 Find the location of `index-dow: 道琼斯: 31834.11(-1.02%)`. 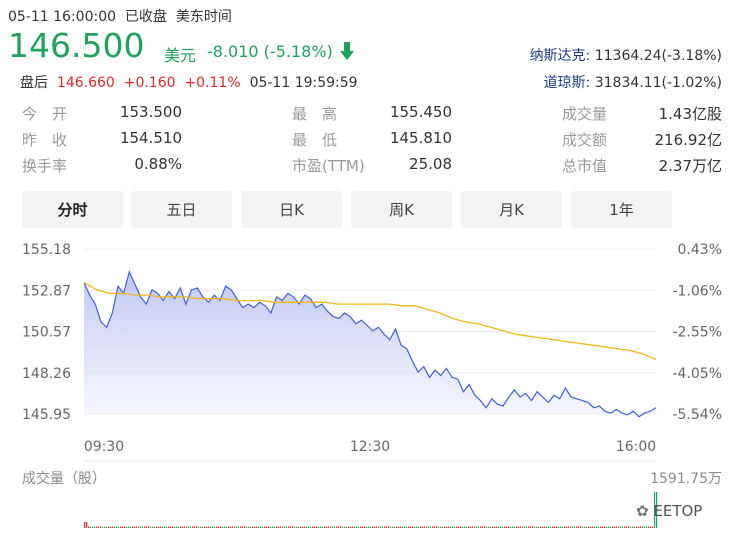

index-dow: 道琼斯: 31834.11(-1.02%) is located at coordinates (633, 82).